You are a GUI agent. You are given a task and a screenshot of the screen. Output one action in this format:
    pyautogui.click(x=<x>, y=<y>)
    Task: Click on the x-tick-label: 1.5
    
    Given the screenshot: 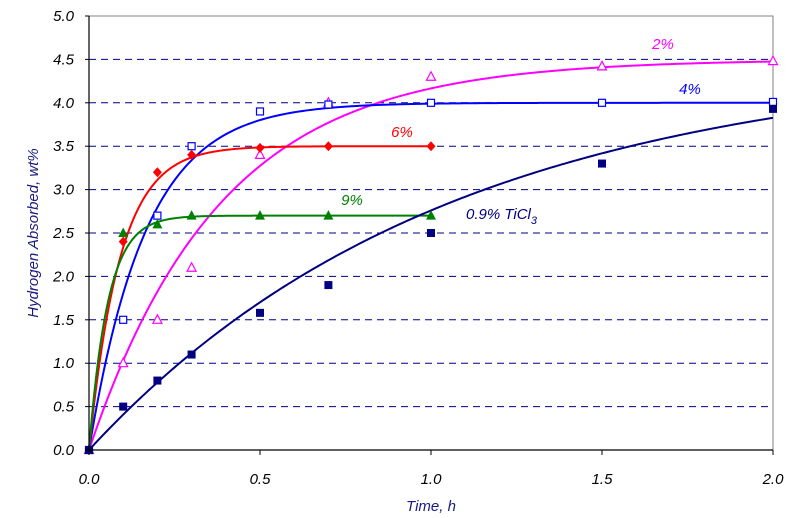 What is the action you would take?
    pyautogui.click(x=603, y=479)
    